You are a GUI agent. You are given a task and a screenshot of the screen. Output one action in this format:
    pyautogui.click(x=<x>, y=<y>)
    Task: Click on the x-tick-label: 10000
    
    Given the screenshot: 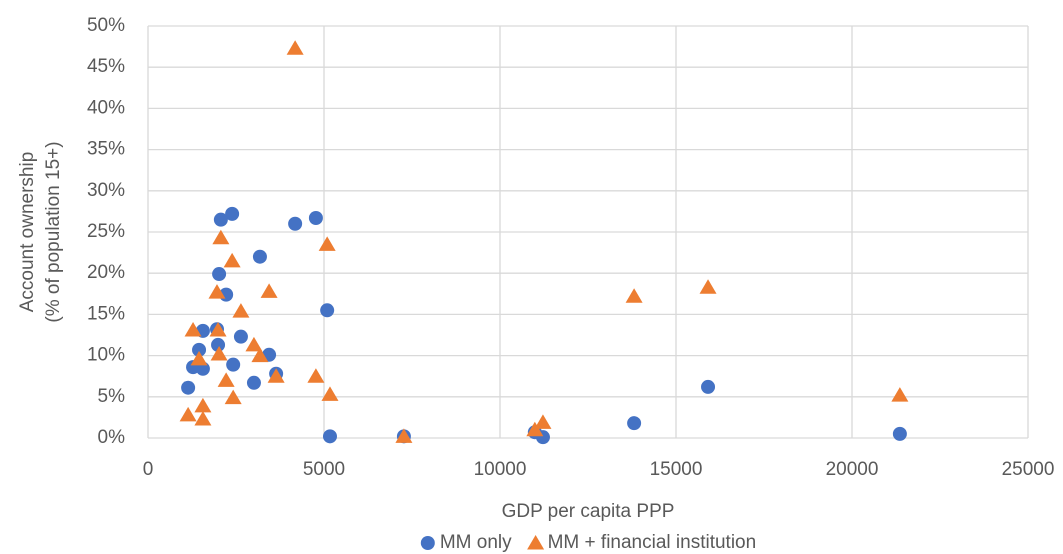 What is the action you would take?
    pyautogui.click(x=500, y=469)
    